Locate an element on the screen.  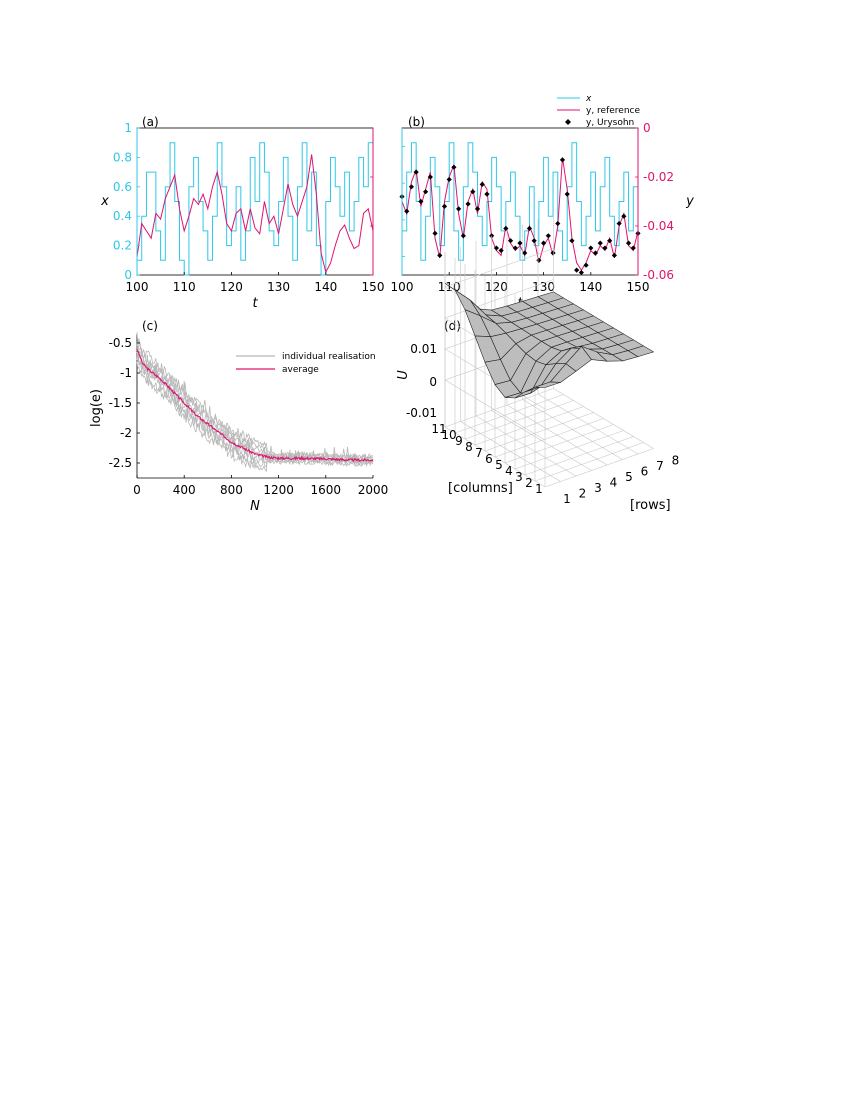
panel-b-ylabel: y is located at coordinates (689, 201).